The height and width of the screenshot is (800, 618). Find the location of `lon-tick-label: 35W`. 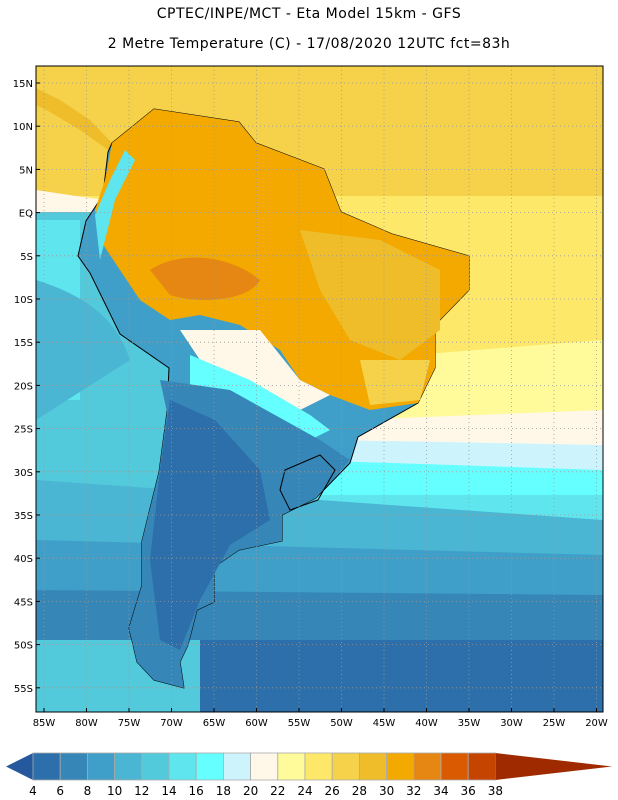

lon-tick-label: 35W is located at coordinates (469, 723).